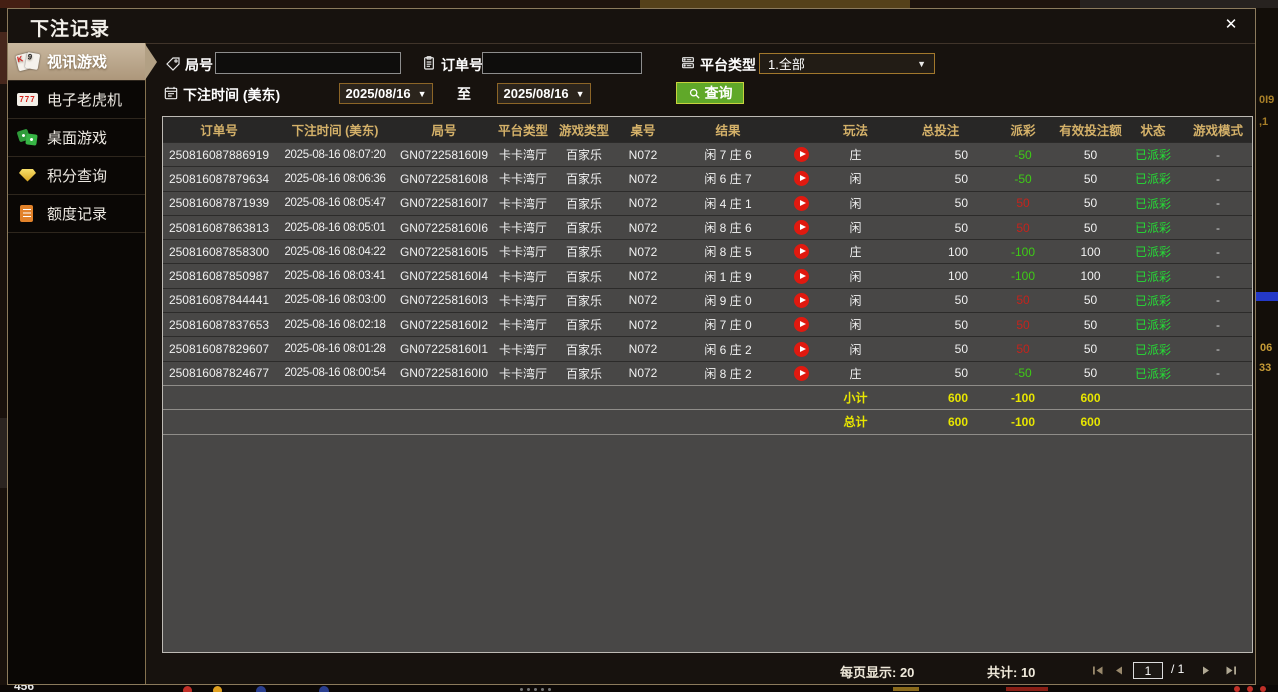  Describe the element at coordinates (335, 373) in the screenshot. I see `cell-bet_time: 2025-08-16 08:00:54` at that location.